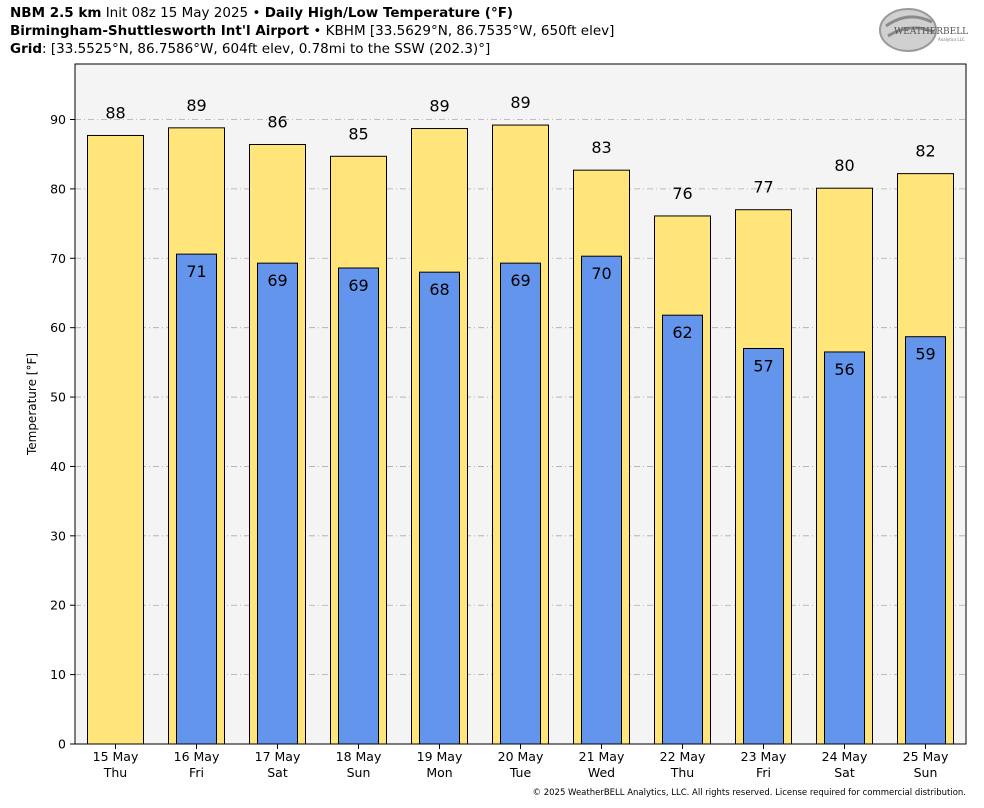 The image size is (984, 808). Describe the element at coordinates (440, 756) in the screenshot. I see `x-tick-date: 19 May` at that location.